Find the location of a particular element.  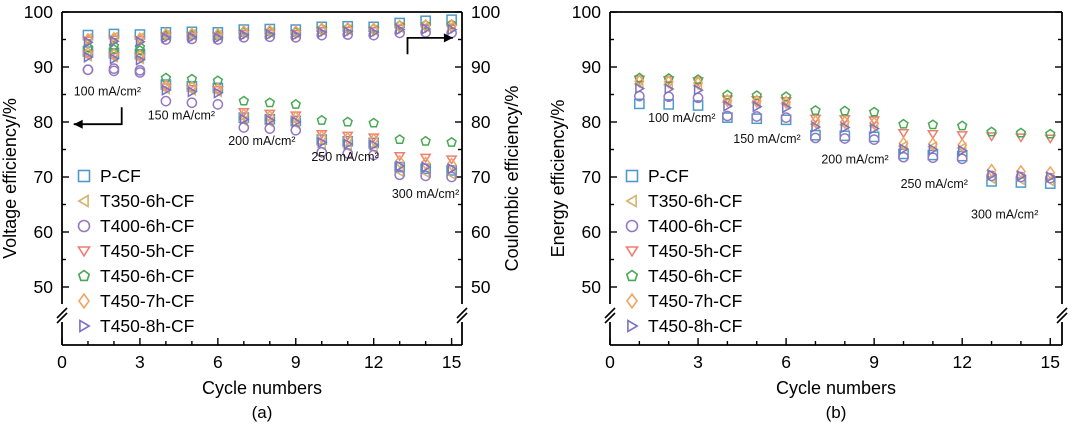

y-tick-label-right: 50 is located at coordinates (481, 287).